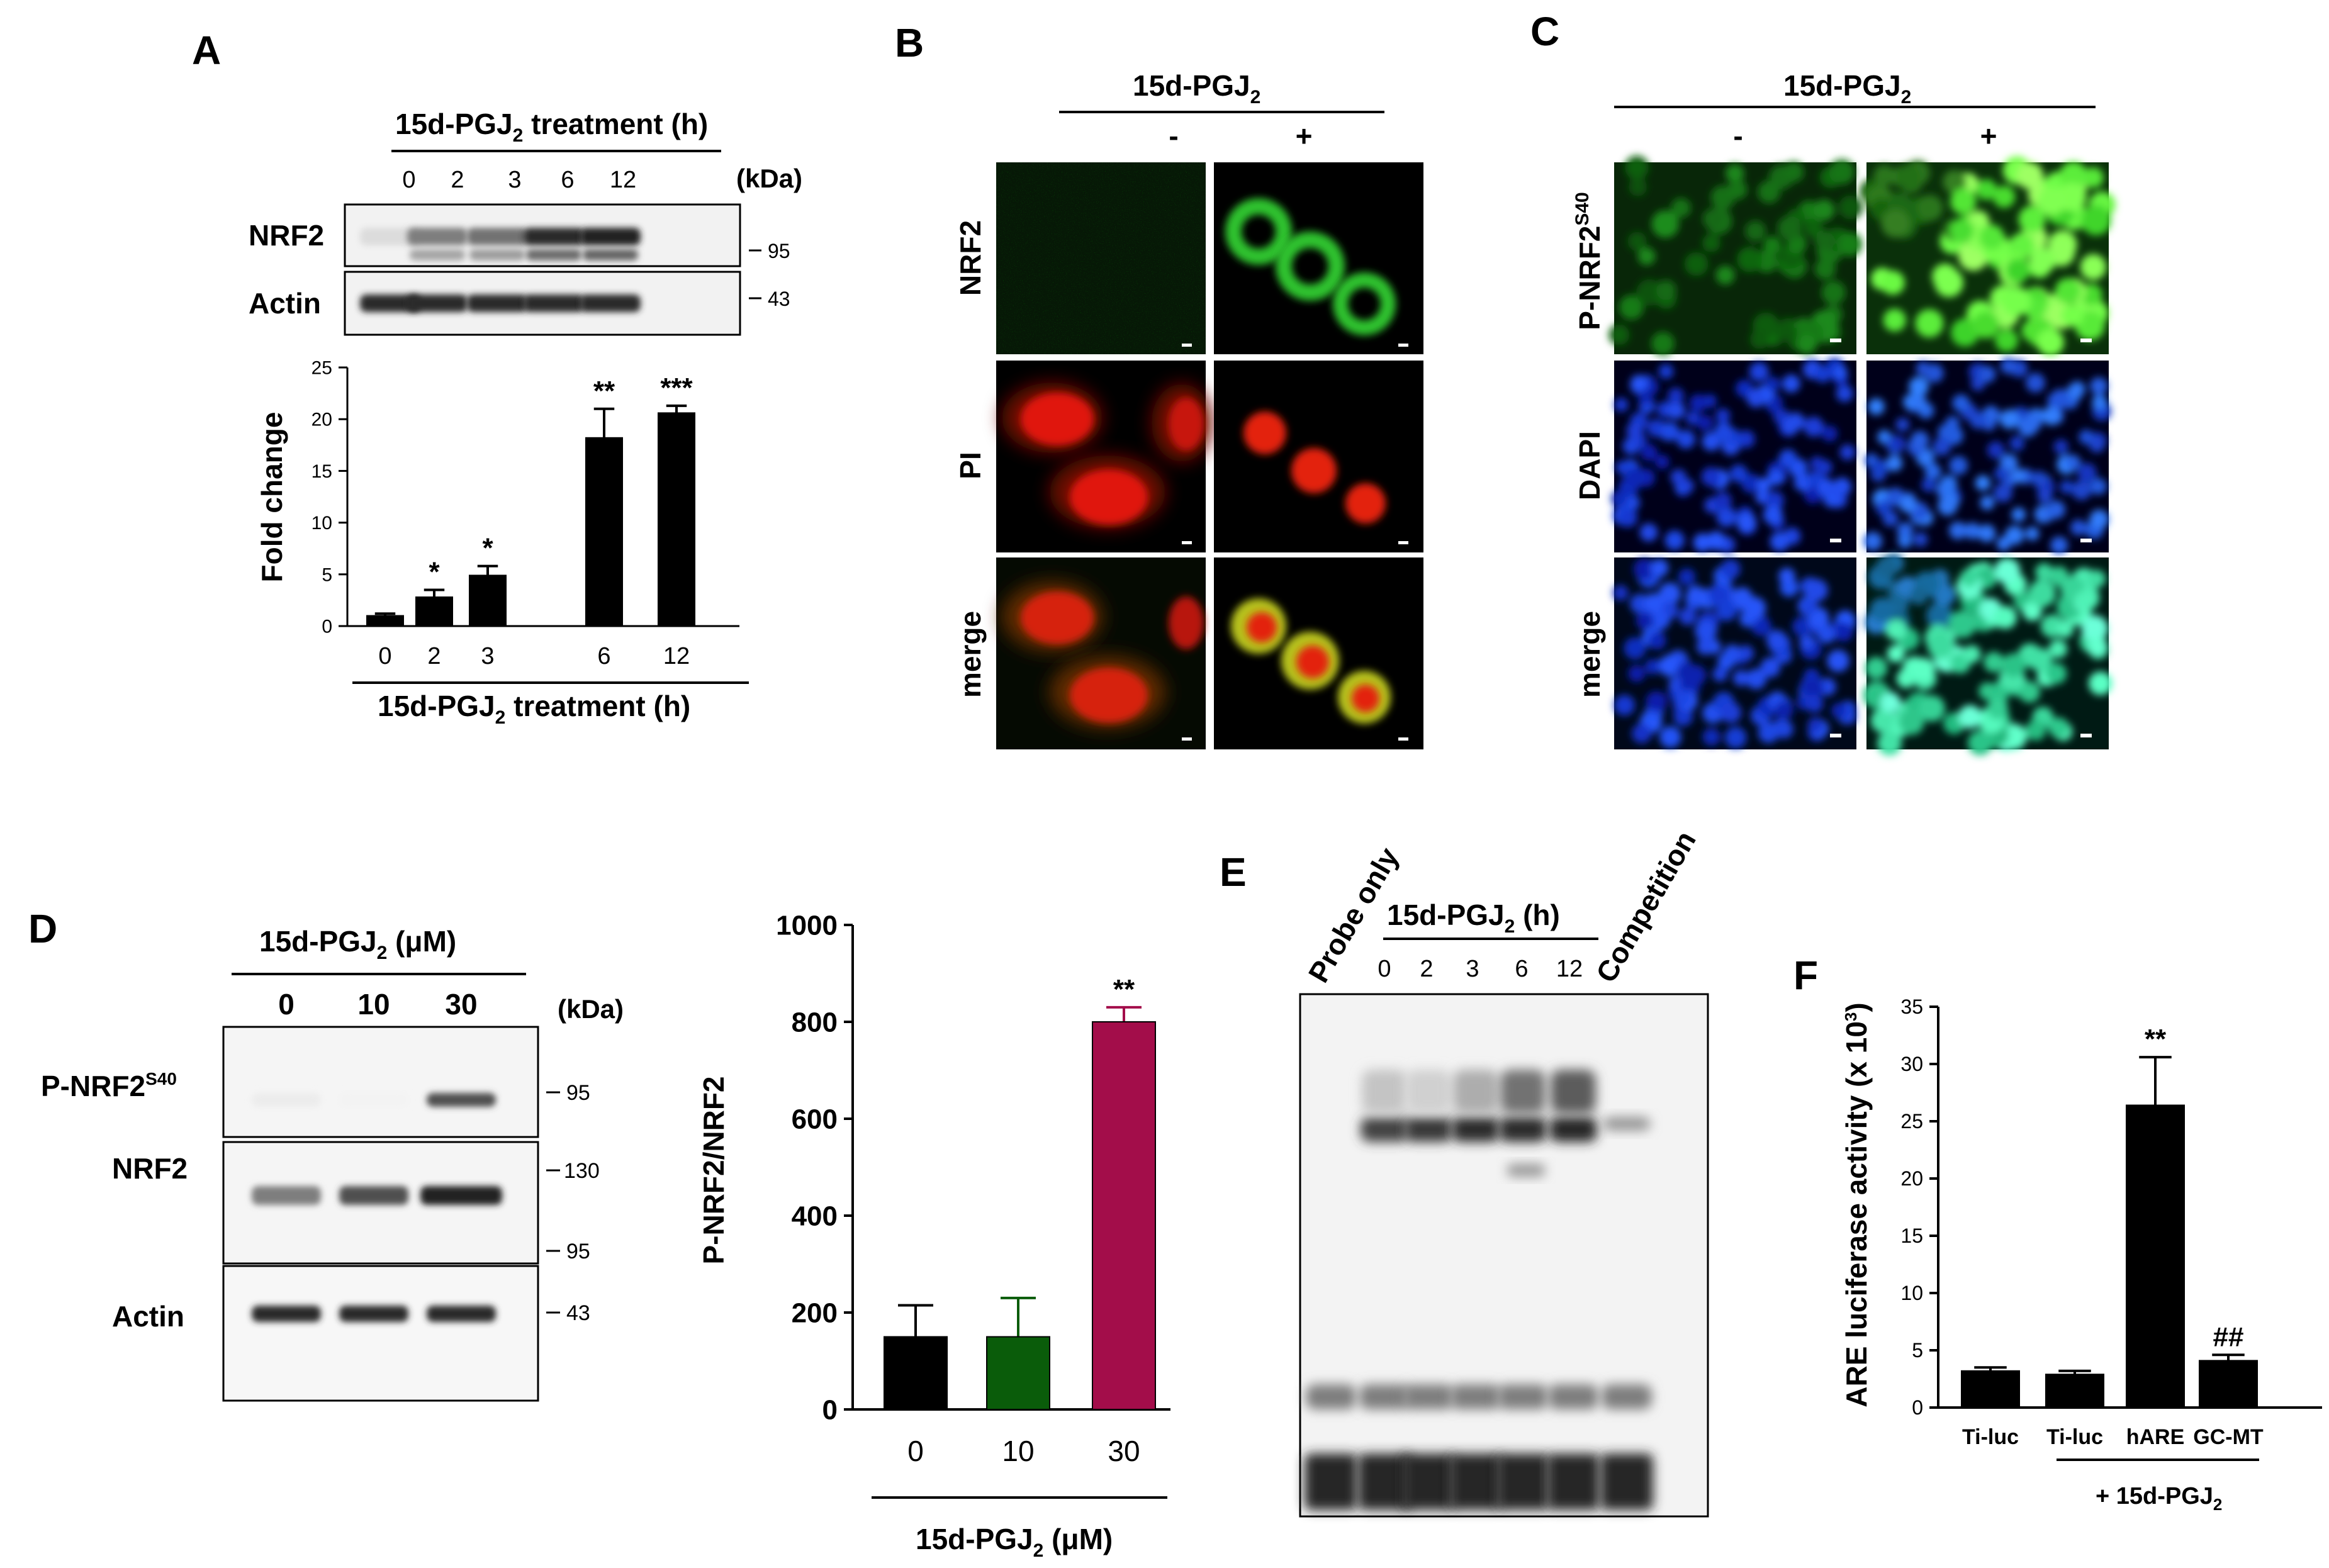 Image resolution: width=2329 pixels, height=1568 pixels. I want to click on x-tick-label: 10, so click(1018, 1451).